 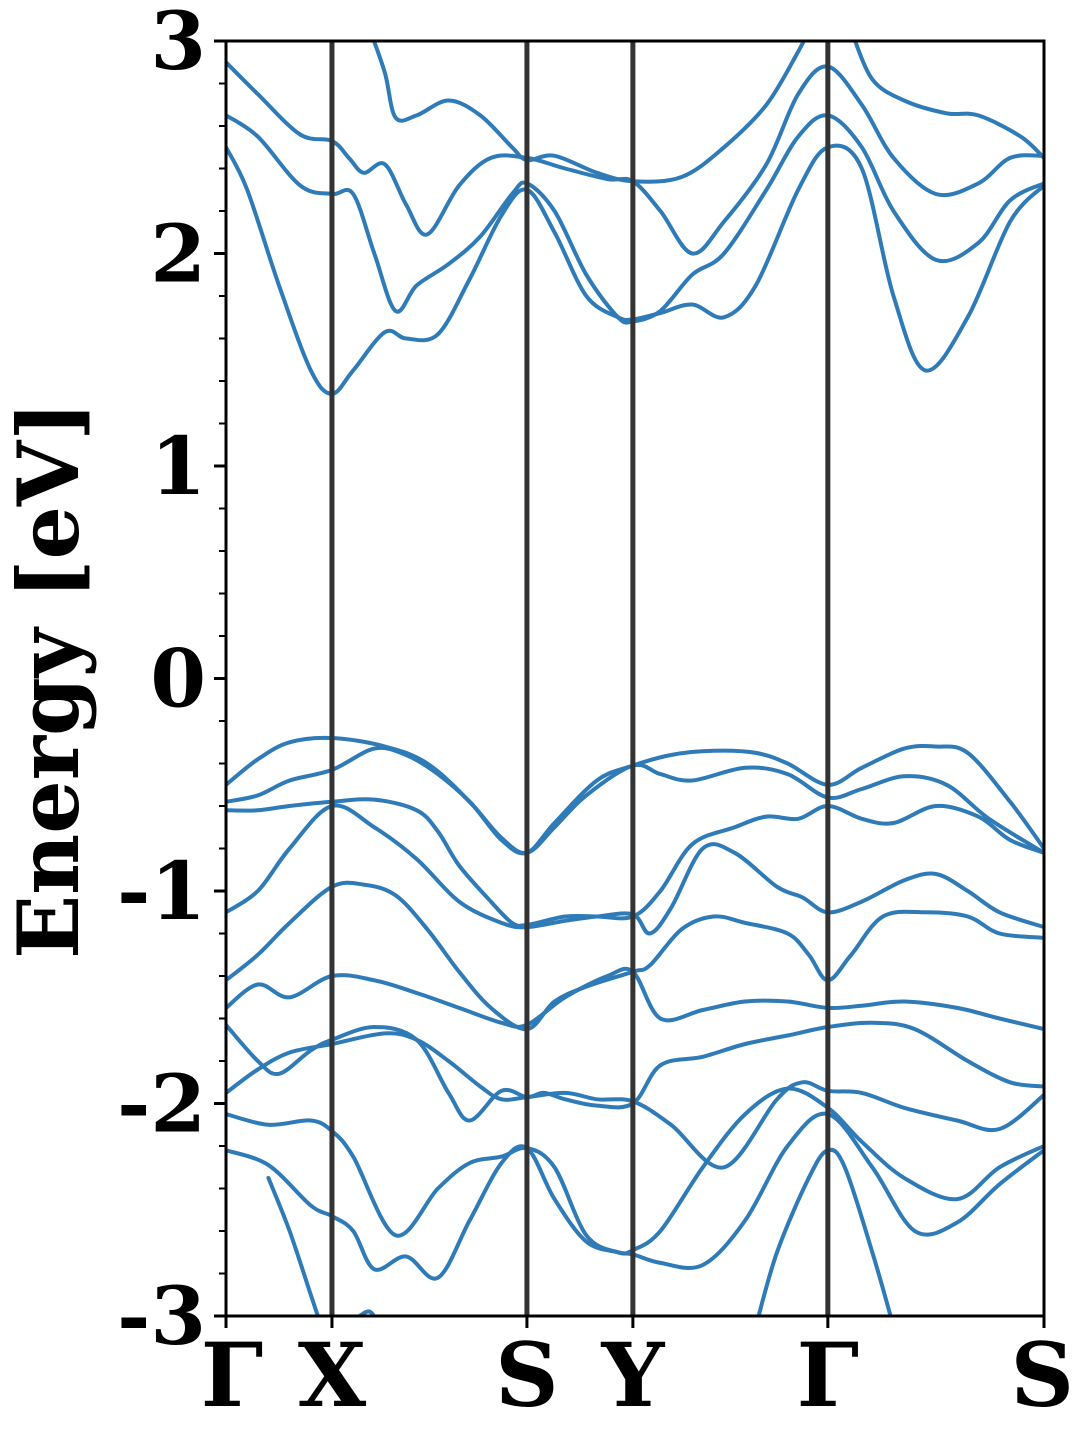 I want to click on y-tick-label: 0, so click(x=178, y=679).